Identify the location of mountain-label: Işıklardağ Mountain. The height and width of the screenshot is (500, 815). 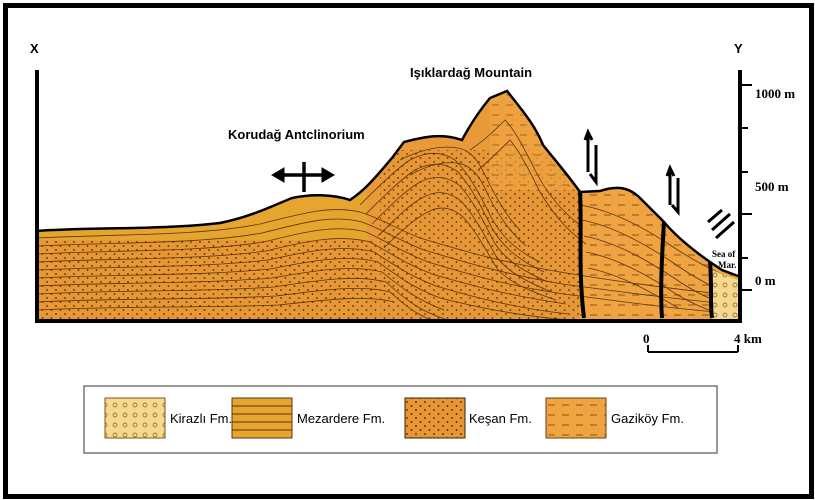
(471, 72).